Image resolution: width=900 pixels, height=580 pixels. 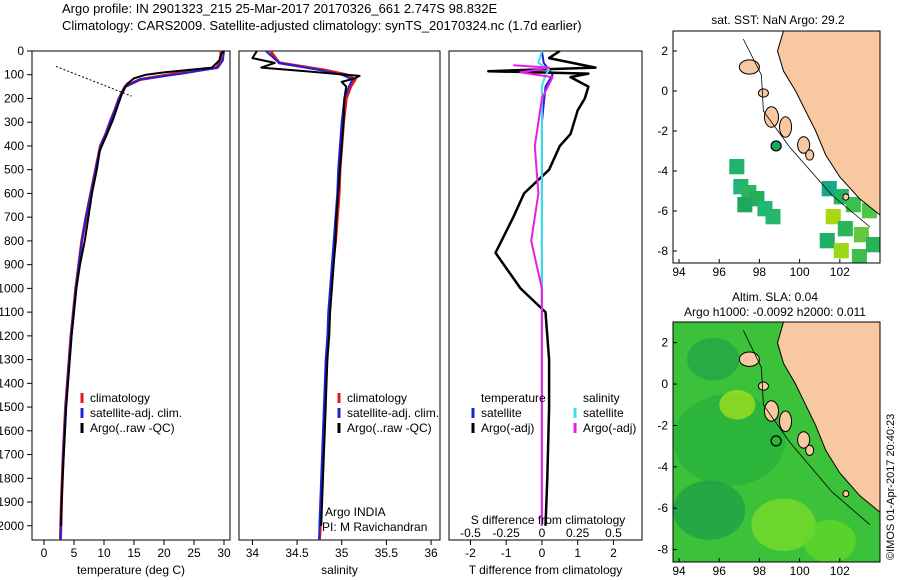 What do you see at coordinates (134, 553) in the screenshot?
I see `x-tick-label: 15` at bounding box center [134, 553].